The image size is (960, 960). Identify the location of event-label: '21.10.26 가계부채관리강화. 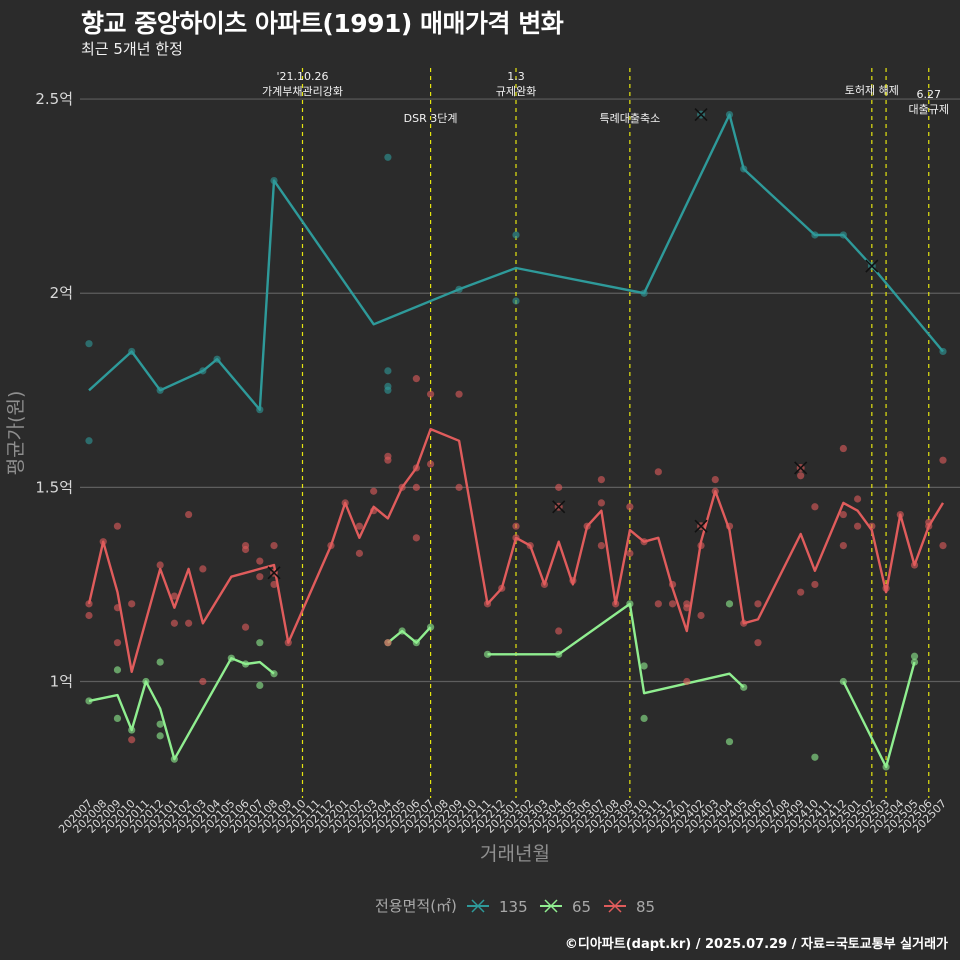
(302, 84).